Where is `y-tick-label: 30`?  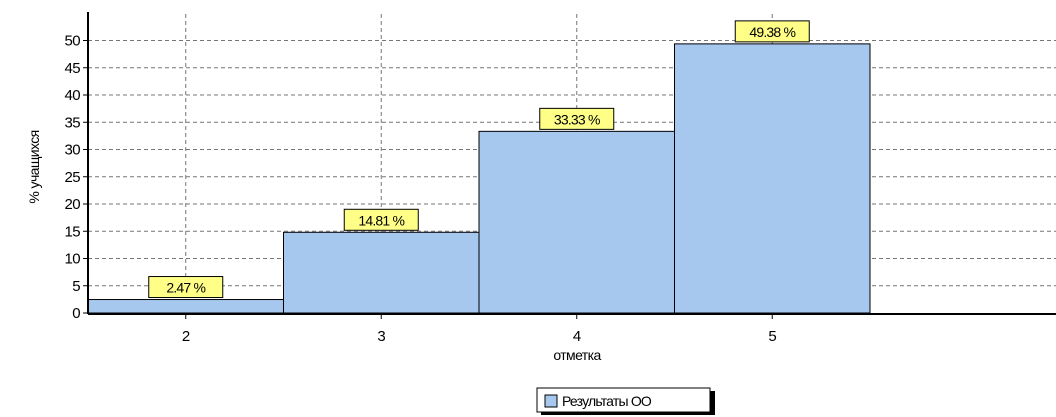 y-tick-label: 30 is located at coordinates (73, 150).